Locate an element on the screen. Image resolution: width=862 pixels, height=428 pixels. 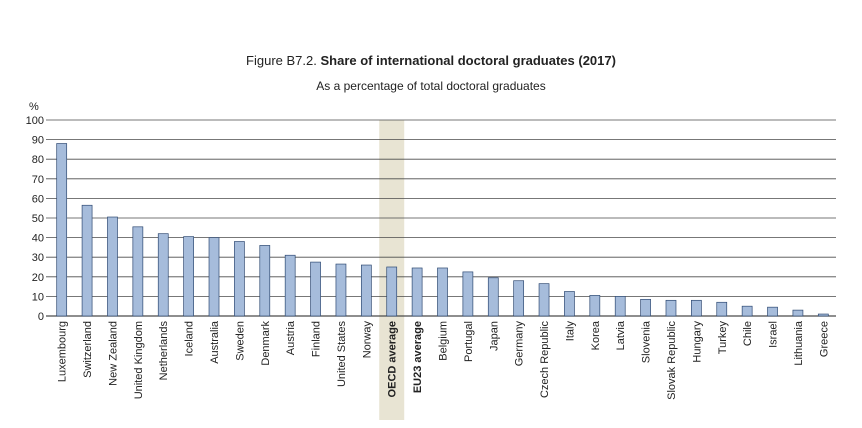
x-tick-label: Portugal is located at coordinates (469, 341).